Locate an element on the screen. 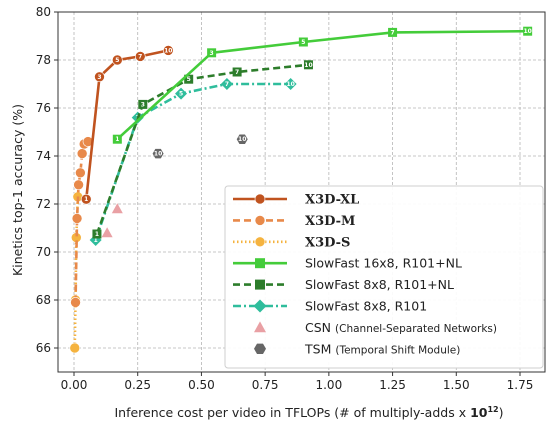 The height and width of the screenshot is (426, 550). x-tick-label: 0.00 is located at coordinates (74, 385).